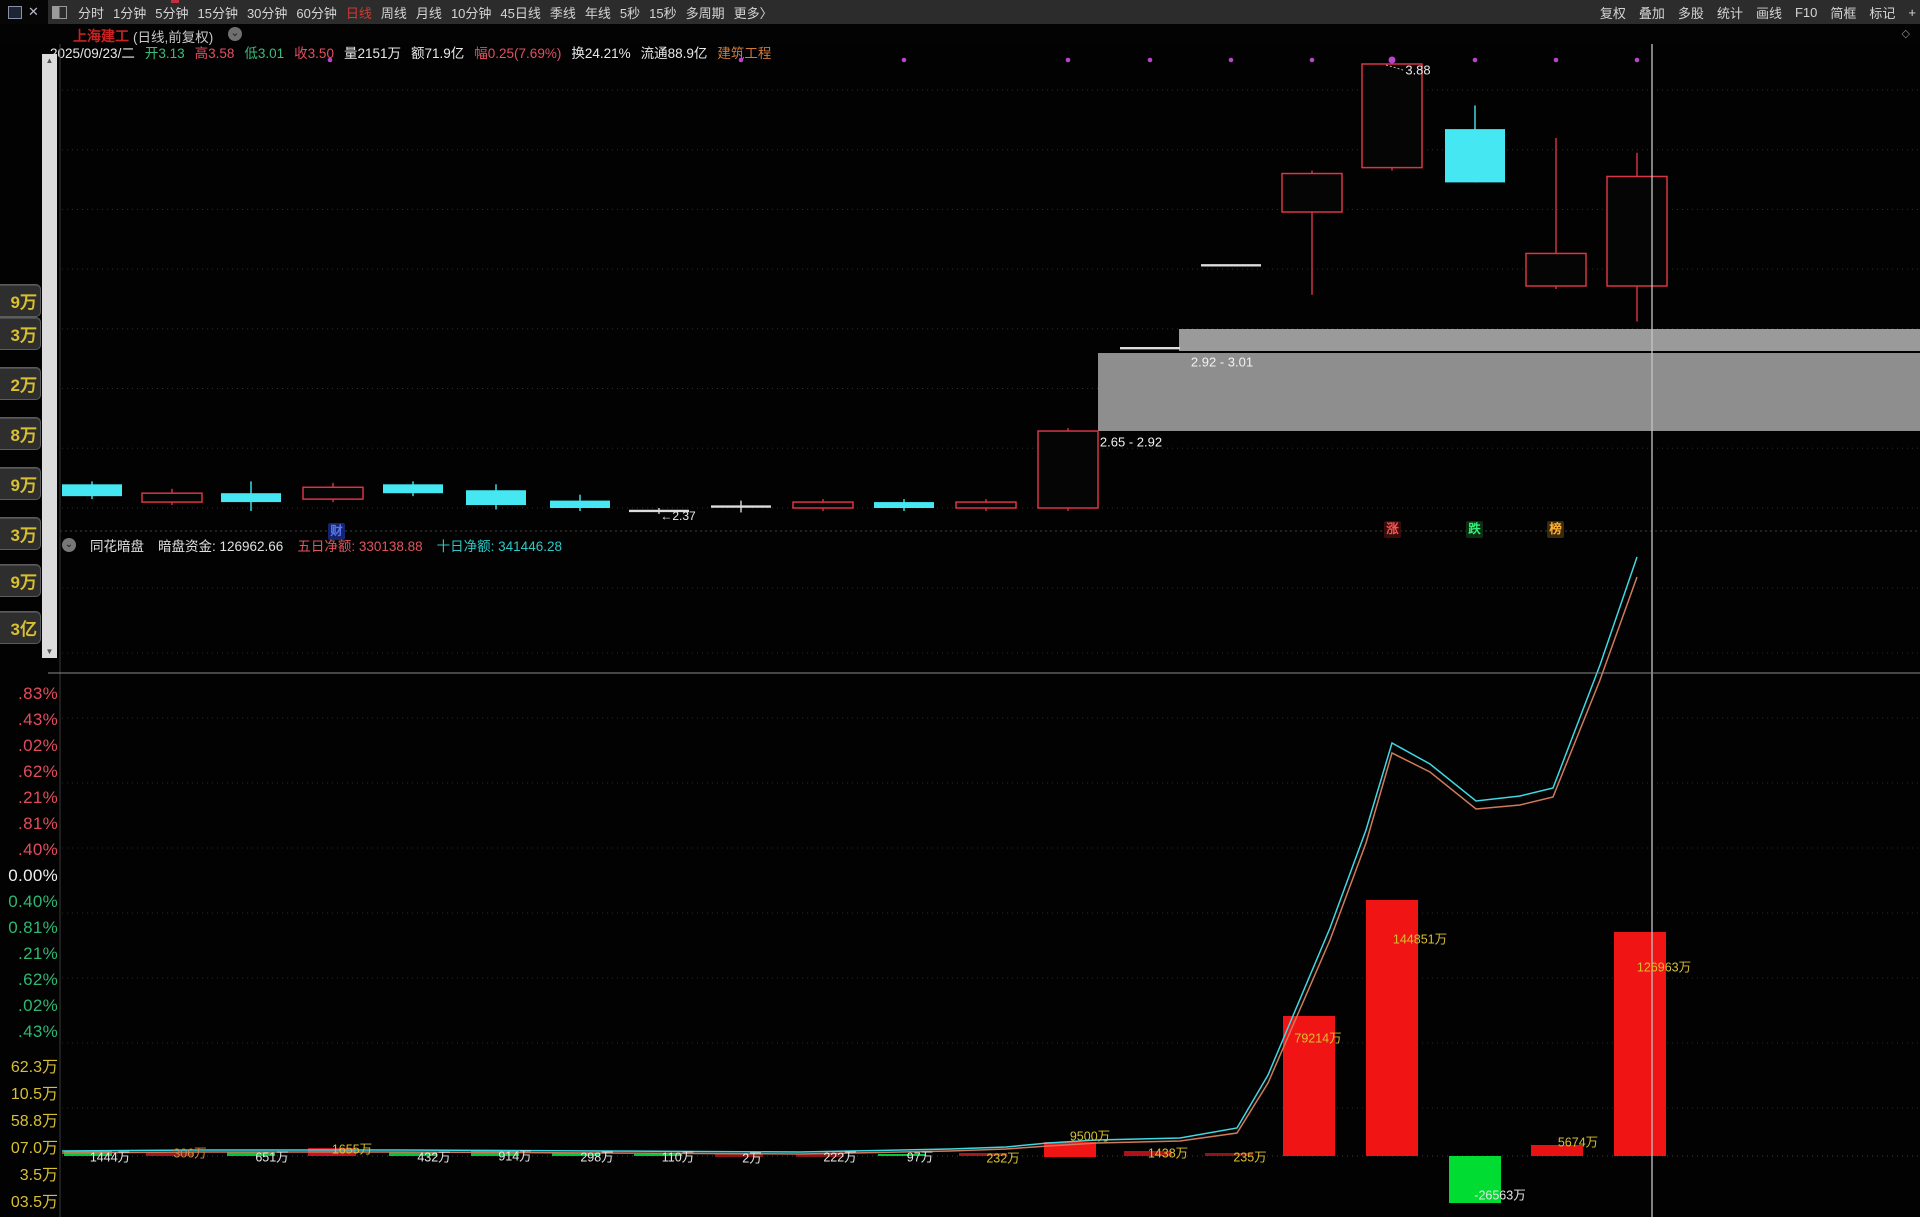 The height and width of the screenshot is (1217, 1920). Describe the element at coordinates (264, 53) in the screenshot. I see `quote-field: 低3.01` at that location.